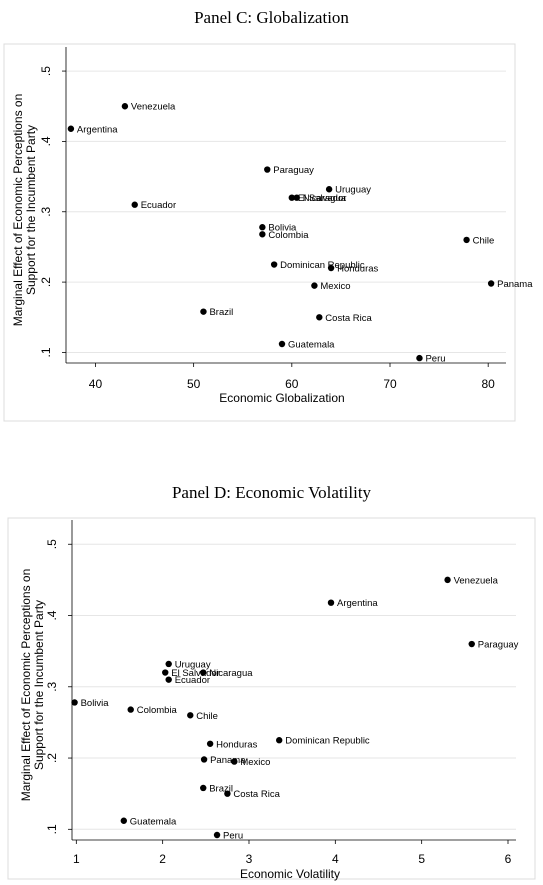 The width and height of the screenshot is (543, 885). I want to click on panel-d-point-argentina, so click(331, 602).